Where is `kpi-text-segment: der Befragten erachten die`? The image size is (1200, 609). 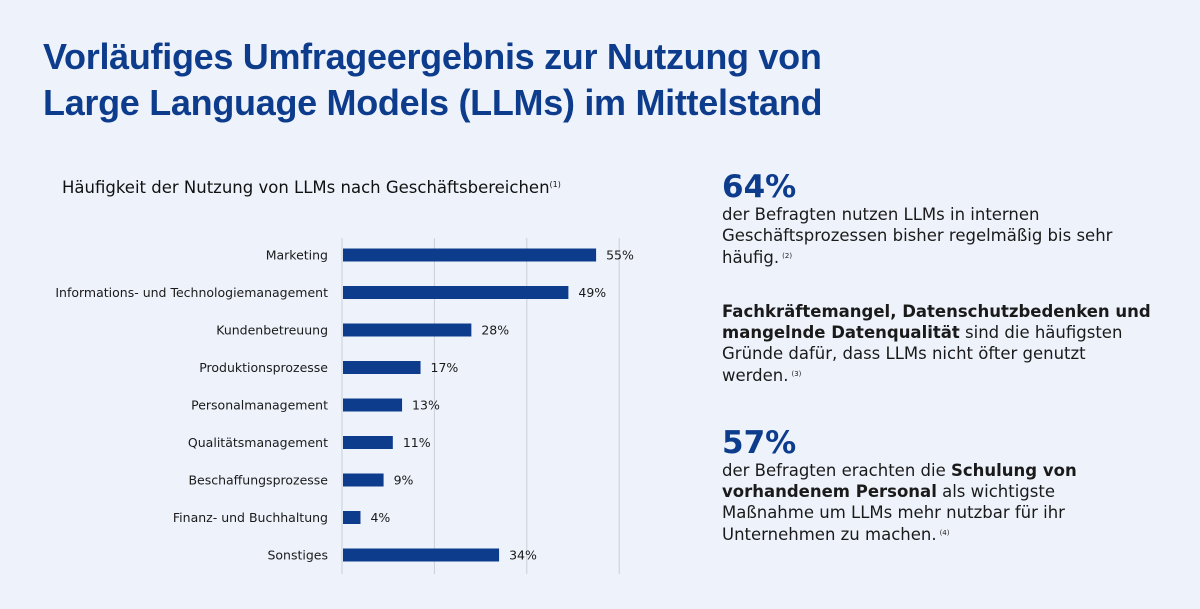
kpi-text-segment: der Befragten erachten die is located at coordinates (836, 470).